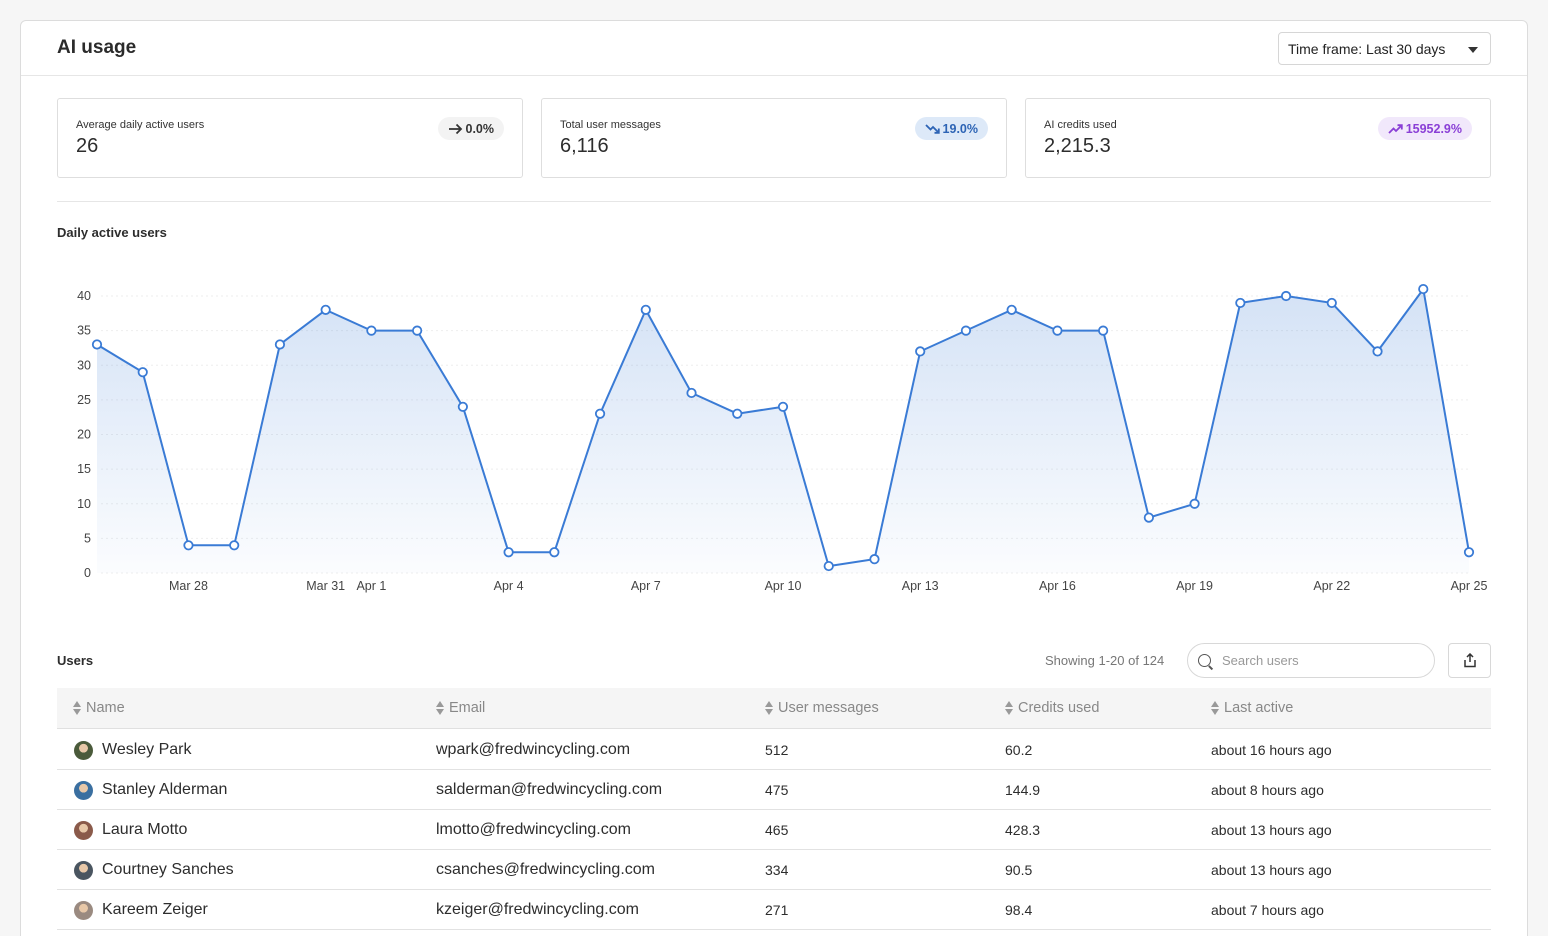  Describe the element at coordinates (549, 789) in the screenshot. I see `user-email: salderman@fredwincycling.com` at that location.